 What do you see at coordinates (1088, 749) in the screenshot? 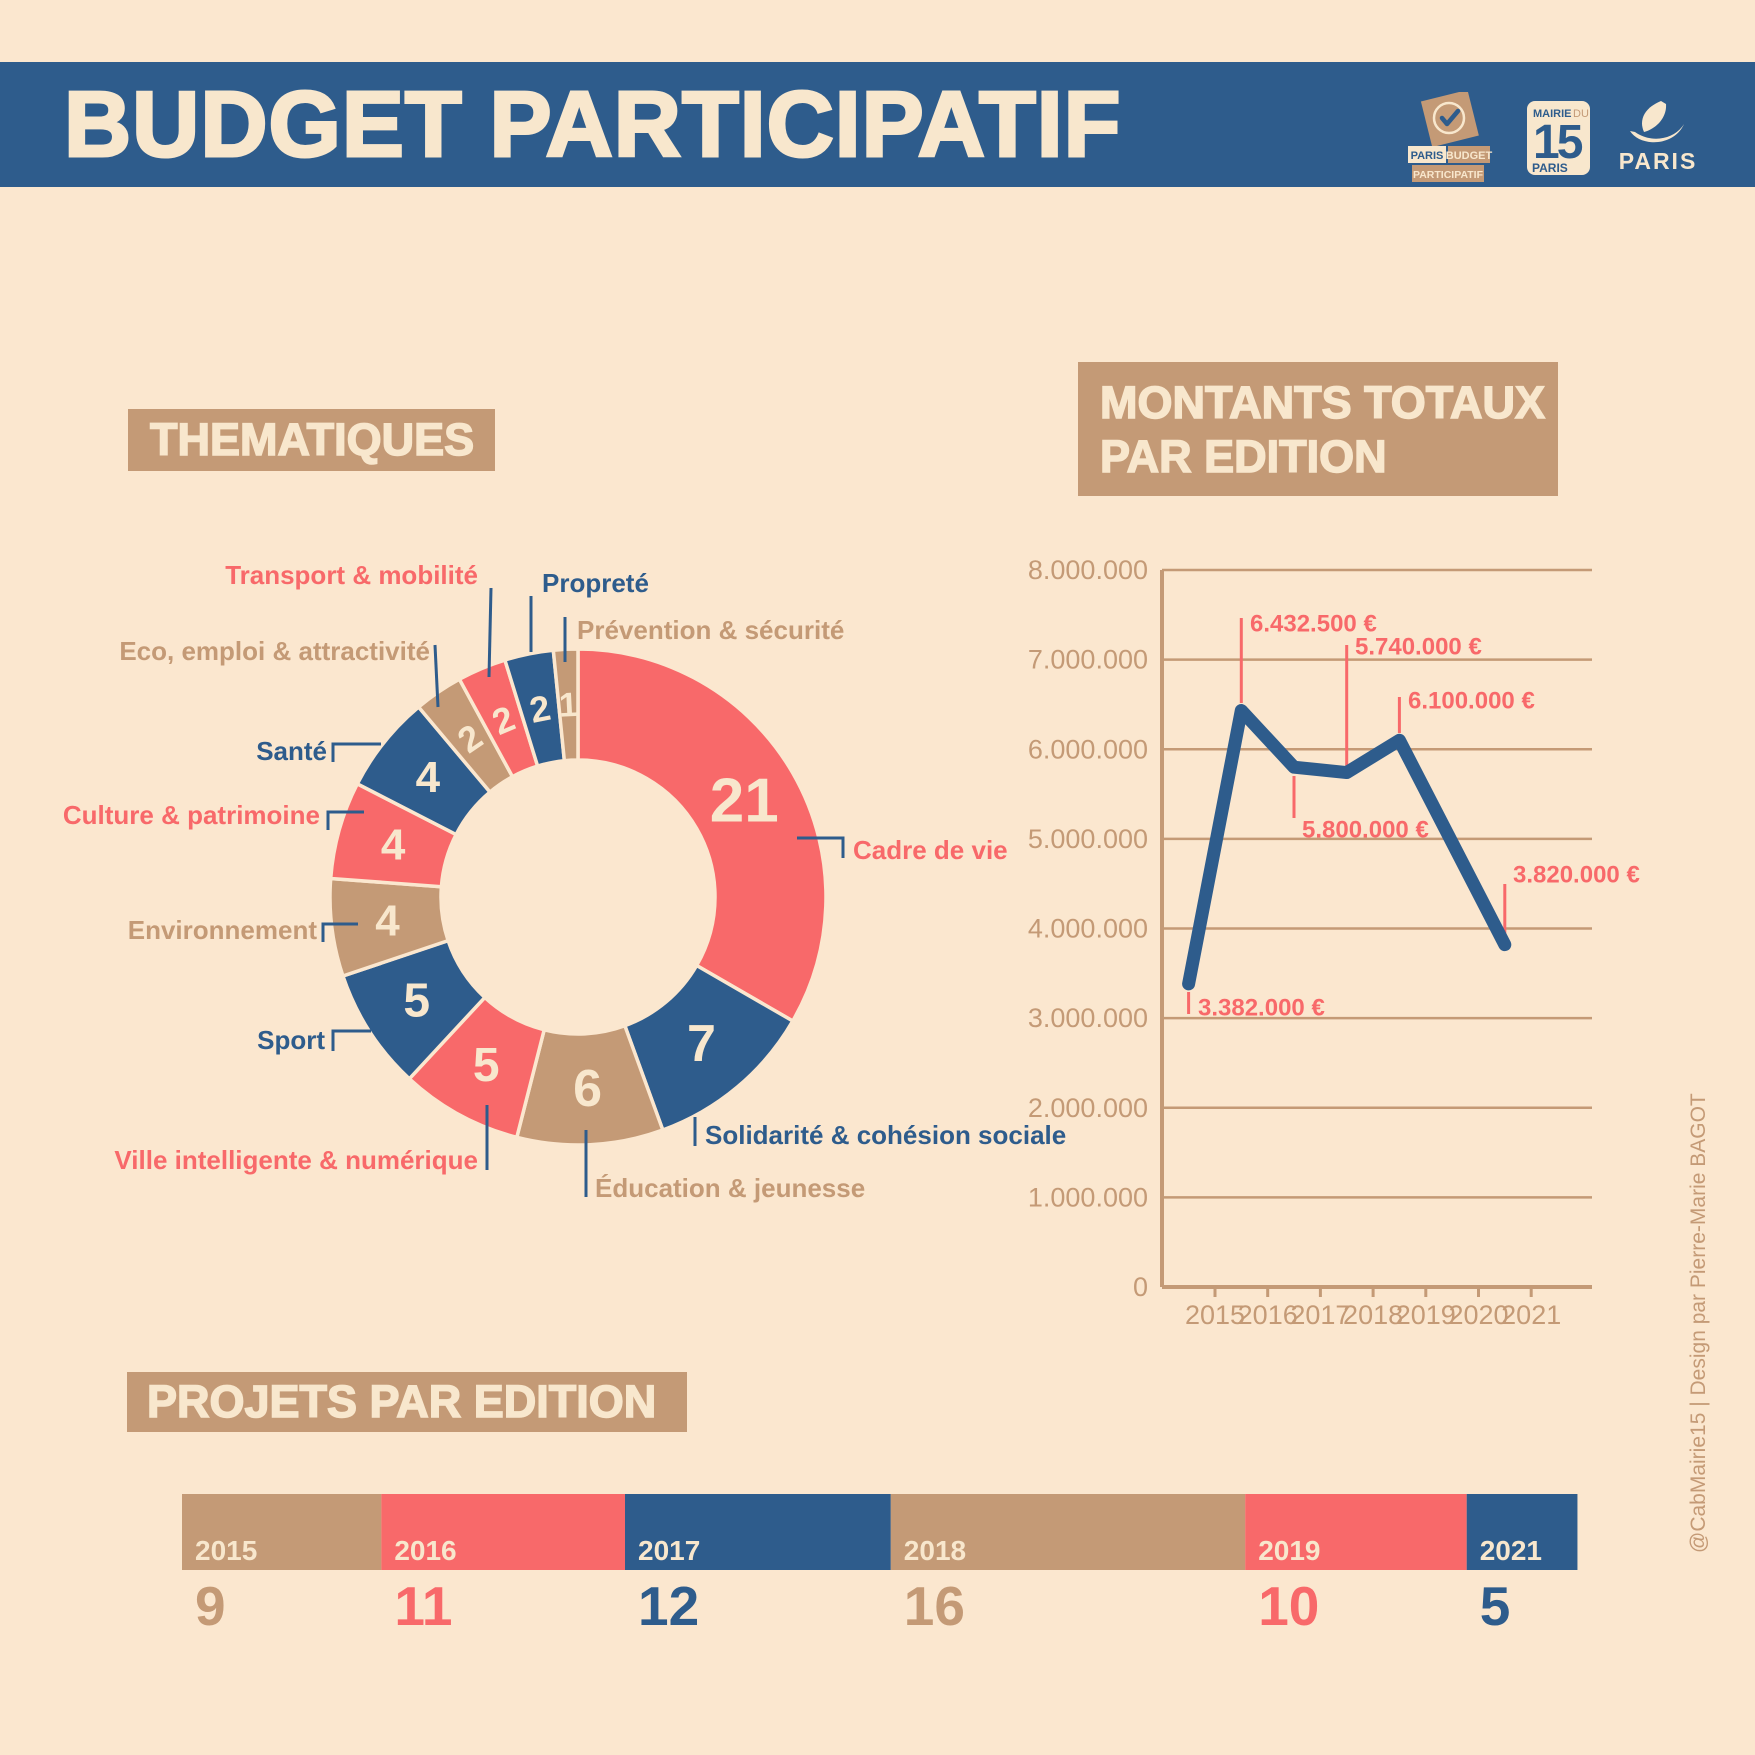
I see `y-tick-label: 6.000.000` at bounding box center [1088, 749].